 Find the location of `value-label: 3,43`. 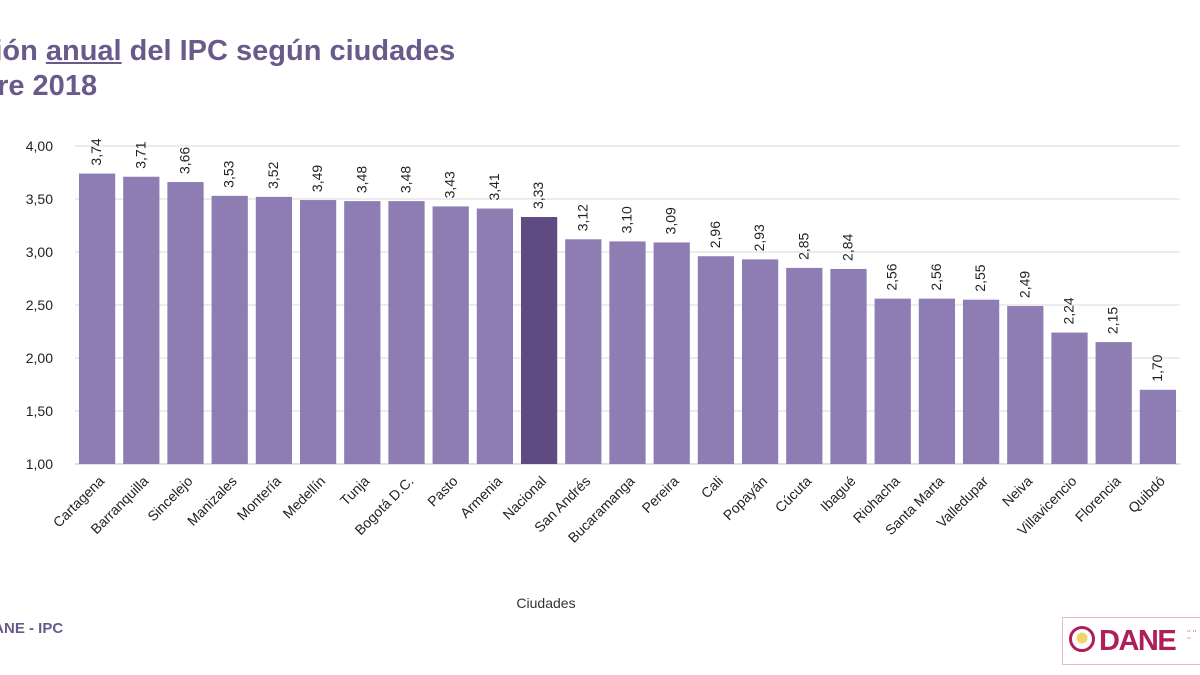

value-label: 3,43 is located at coordinates (450, 184).